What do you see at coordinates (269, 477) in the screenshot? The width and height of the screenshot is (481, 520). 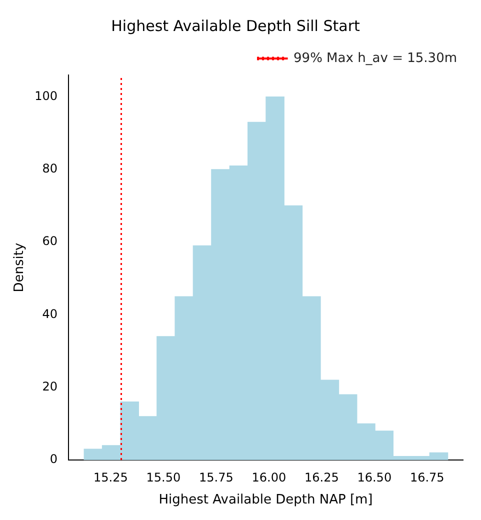 I see `x-tick-label: 16.00` at bounding box center [269, 477].